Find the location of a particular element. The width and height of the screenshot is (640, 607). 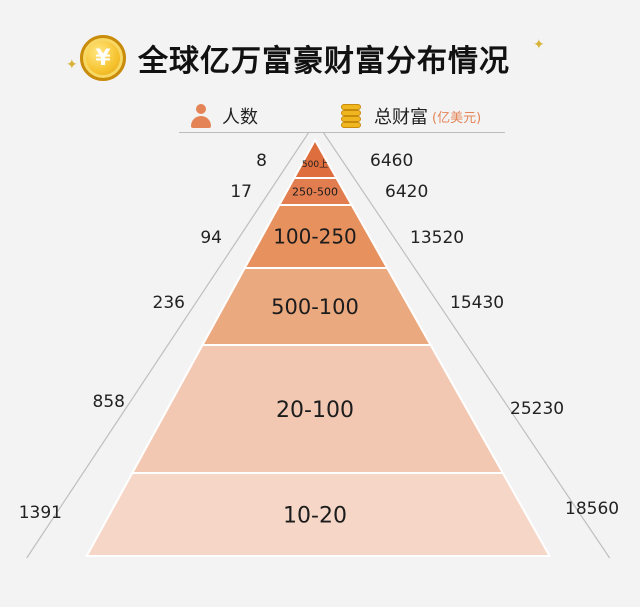

legend-people: 人数 is located at coordinates (224, 116).